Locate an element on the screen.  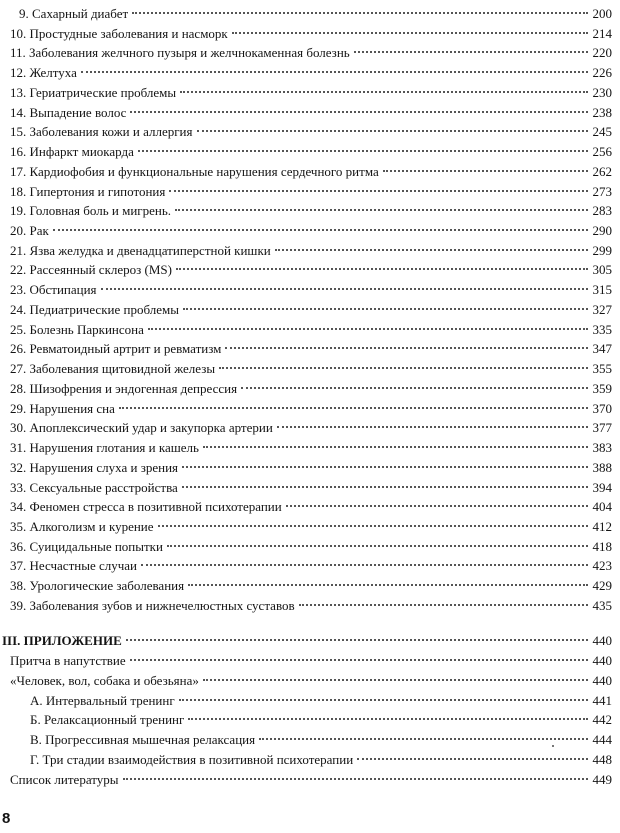
toc-entry-title: 24. Педиатрические проблемы is located at coordinates (94, 309).